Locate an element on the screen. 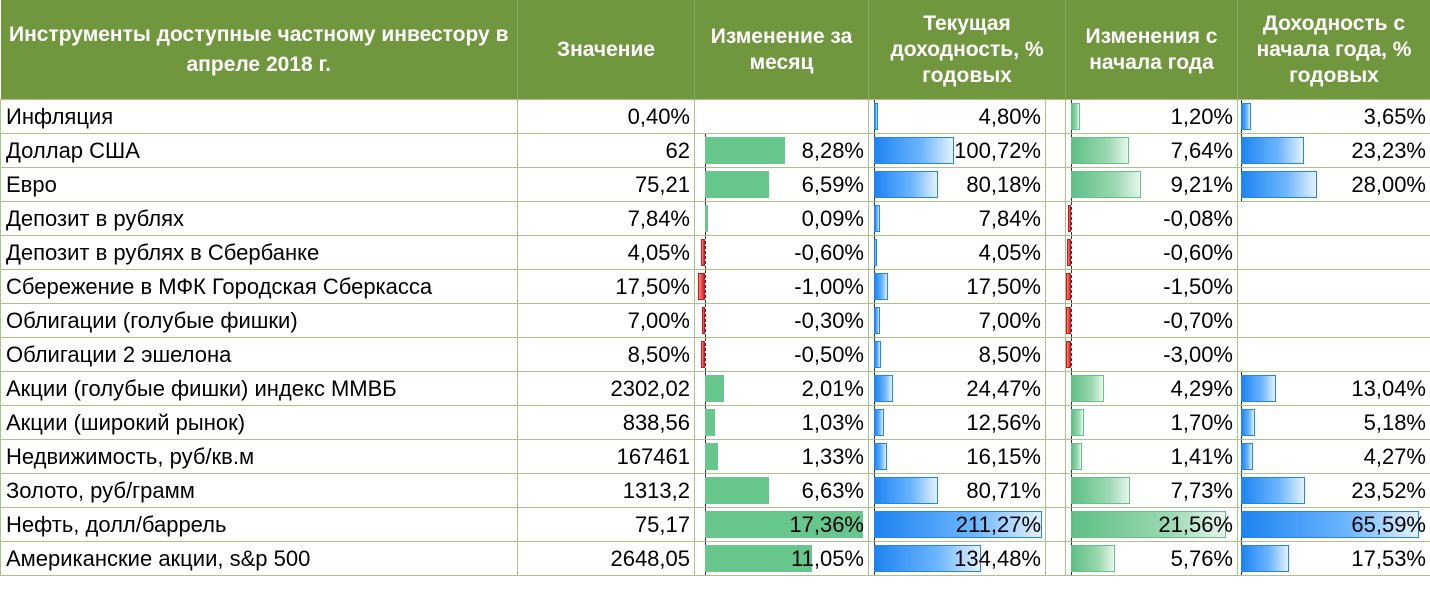  cell-instrument-name: Депозит в рублях в Сбербанке is located at coordinates (259, 252).